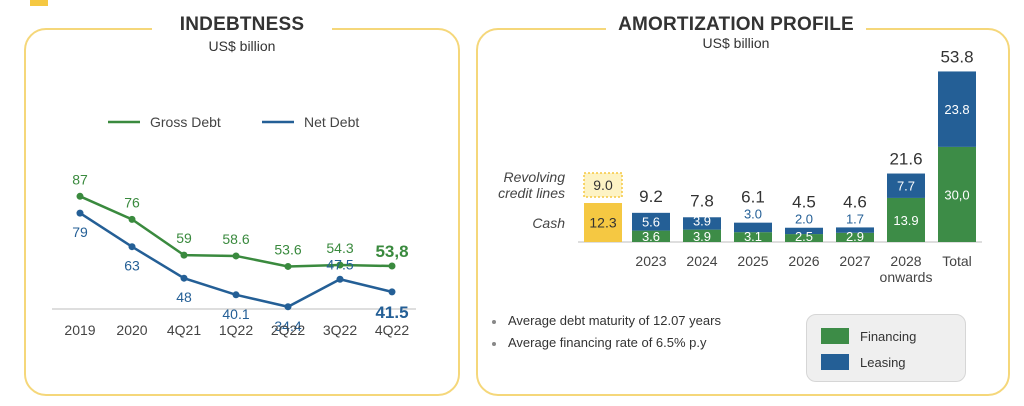 This screenshot has width=1024, height=406. I want to click on bullet-item: Average debt maturity of 12.07 years, so click(606, 320).